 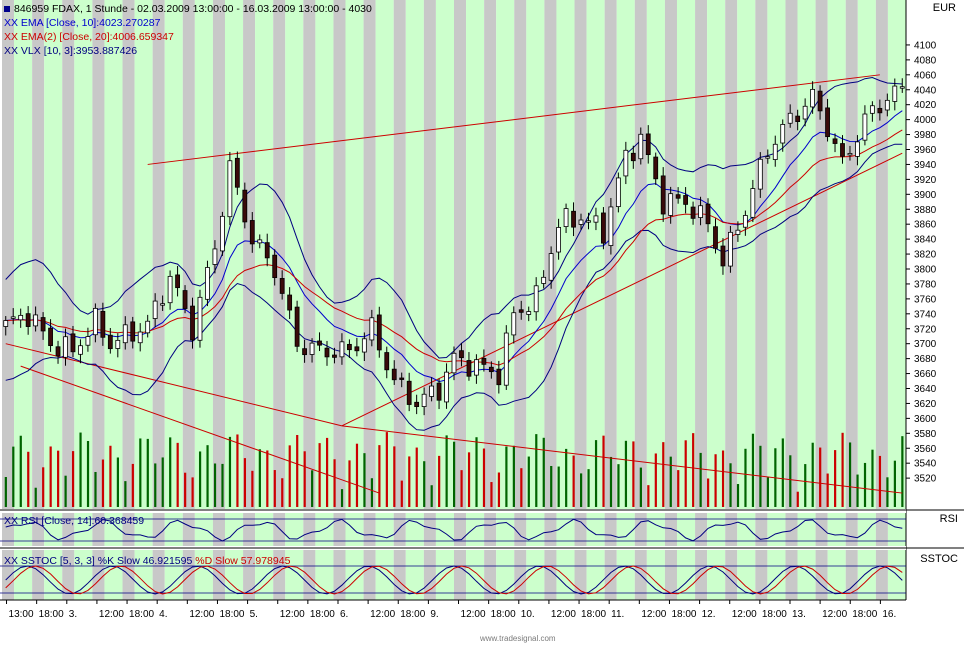 I want to click on y-tick-label: 3660, so click(x=925, y=374).